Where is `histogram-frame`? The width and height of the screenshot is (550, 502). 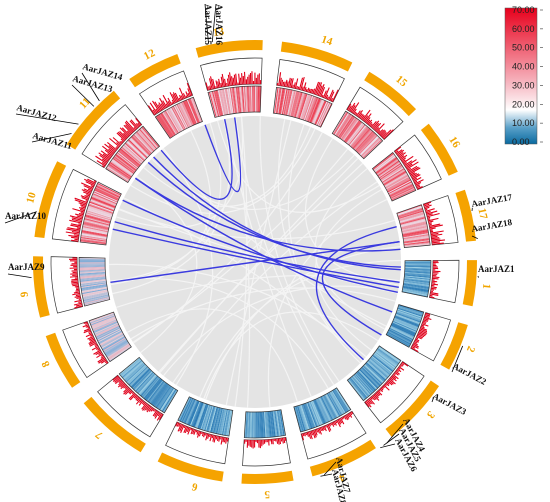 histogram-frame is located at coordinates (375, 113).